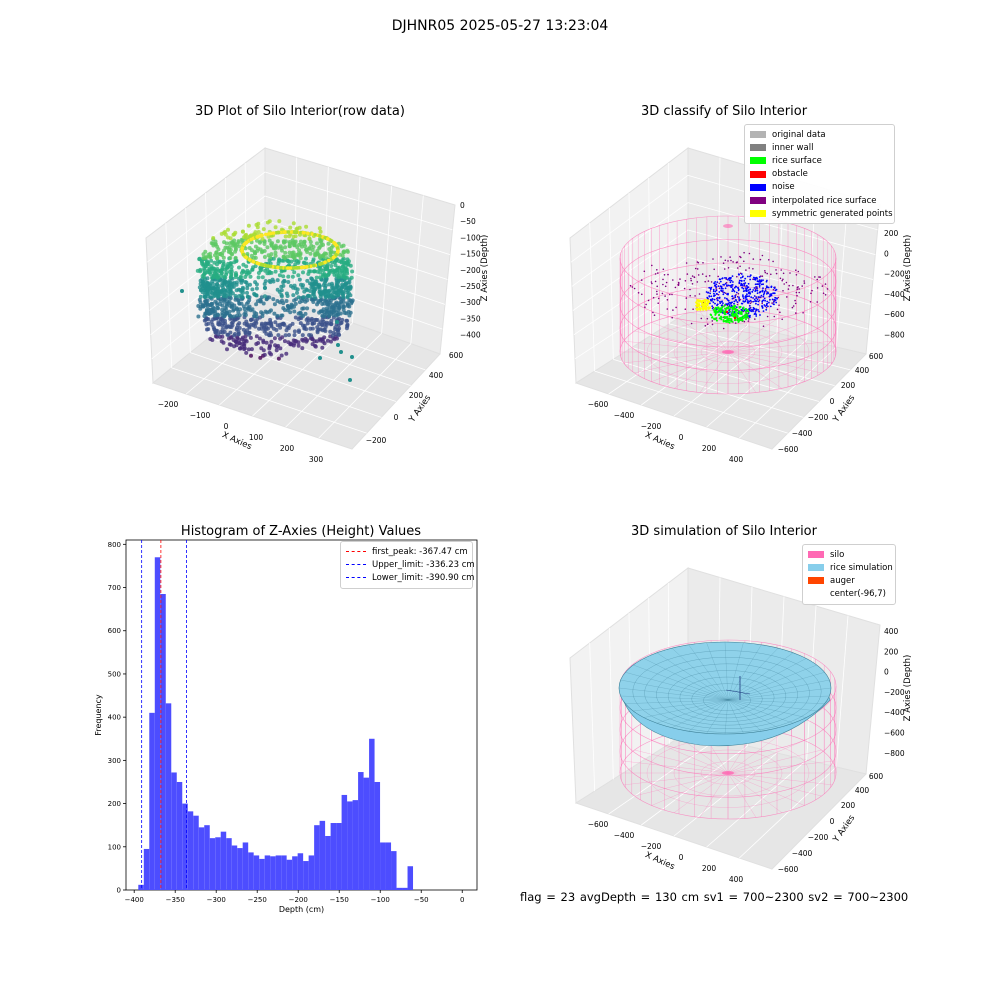  What do you see at coordinates (200, 415) in the screenshot?
I see `raw-xtick-label: −100` at bounding box center [200, 415].